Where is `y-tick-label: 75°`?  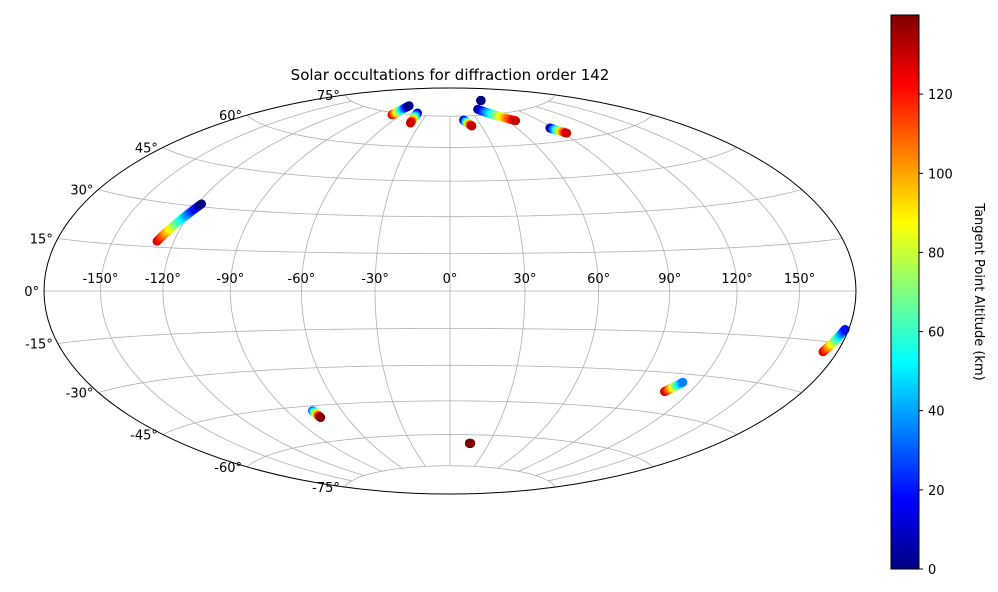 y-tick-label: 75° is located at coordinates (328, 96).